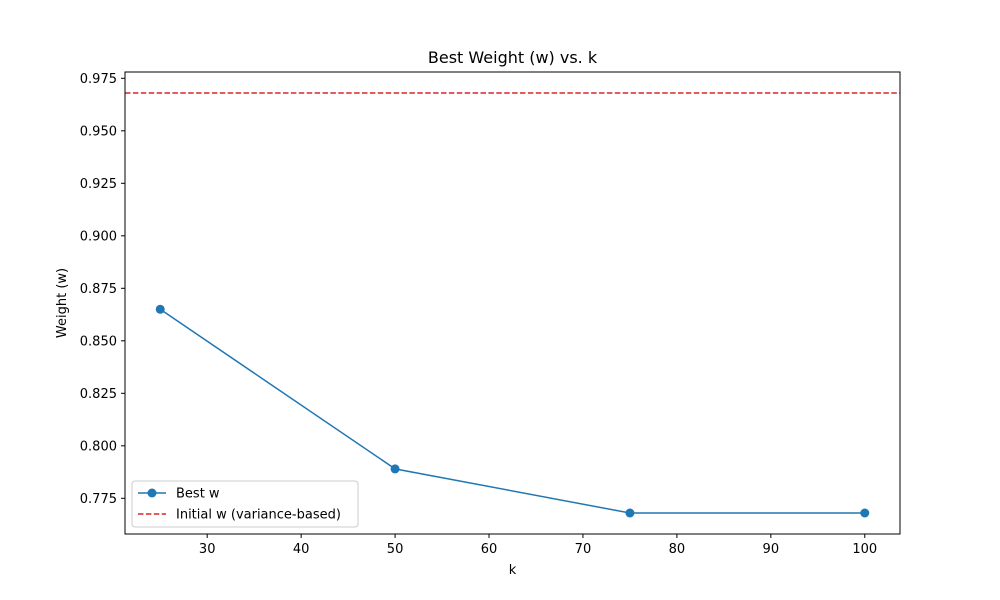 The height and width of the screenshot is (600, 1000). Describe the element at coordinates (864, 549) in the screenshot. I see `x-tick-label: 100` at that location.